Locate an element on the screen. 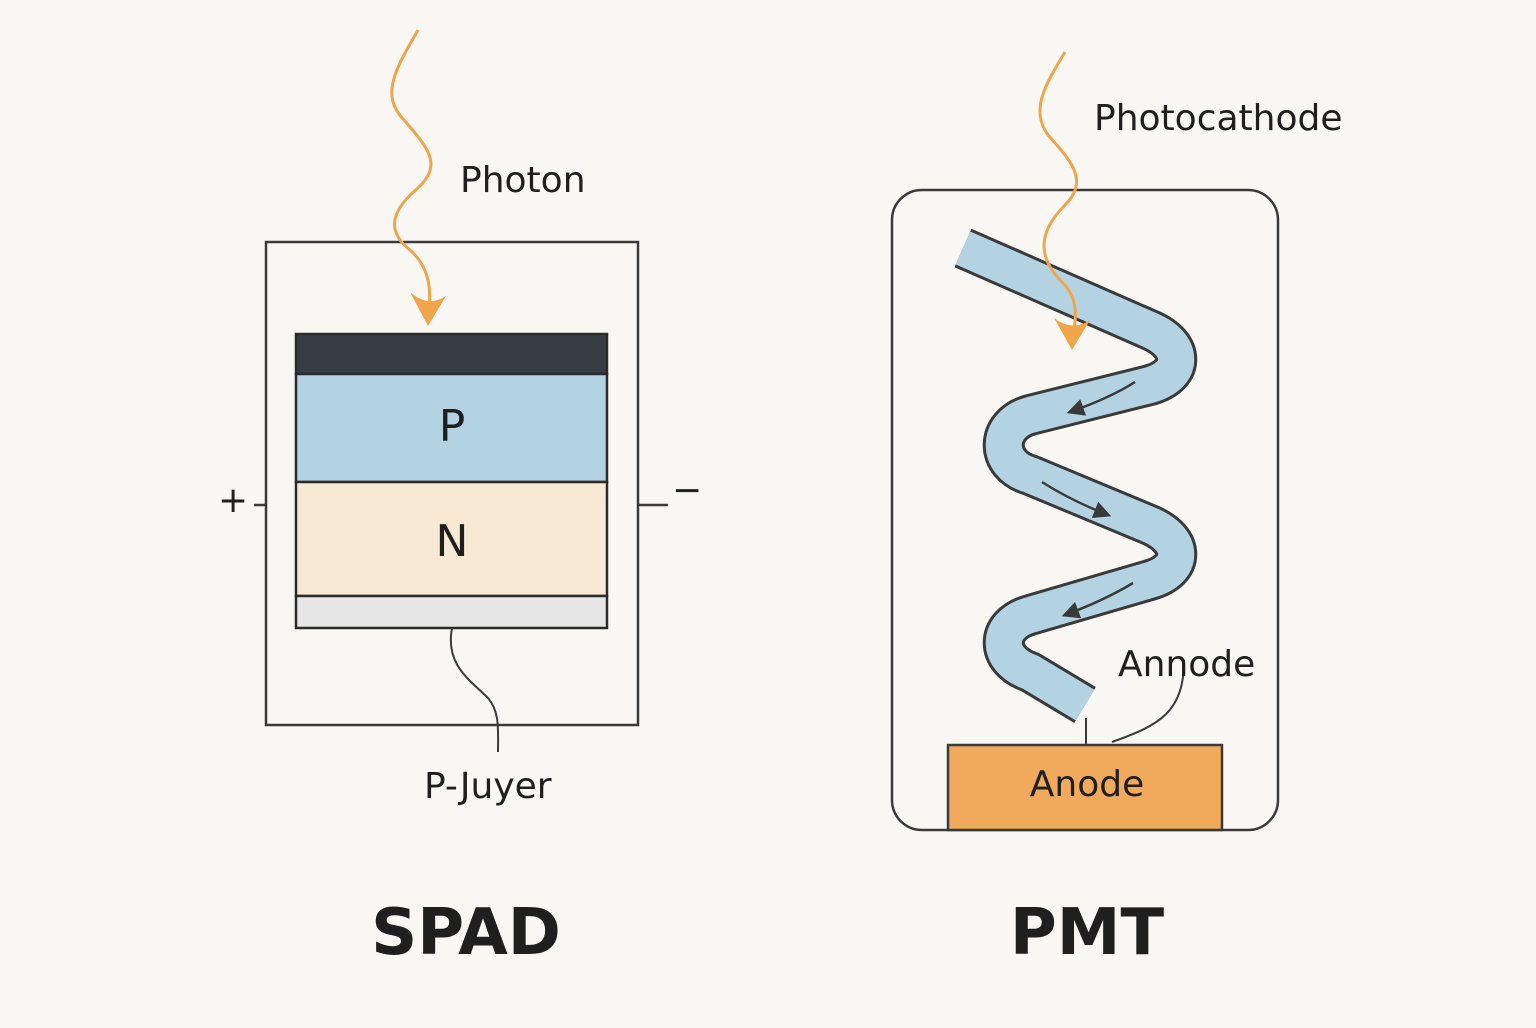  photon-label: Photon is located at coordinates (523, 180).